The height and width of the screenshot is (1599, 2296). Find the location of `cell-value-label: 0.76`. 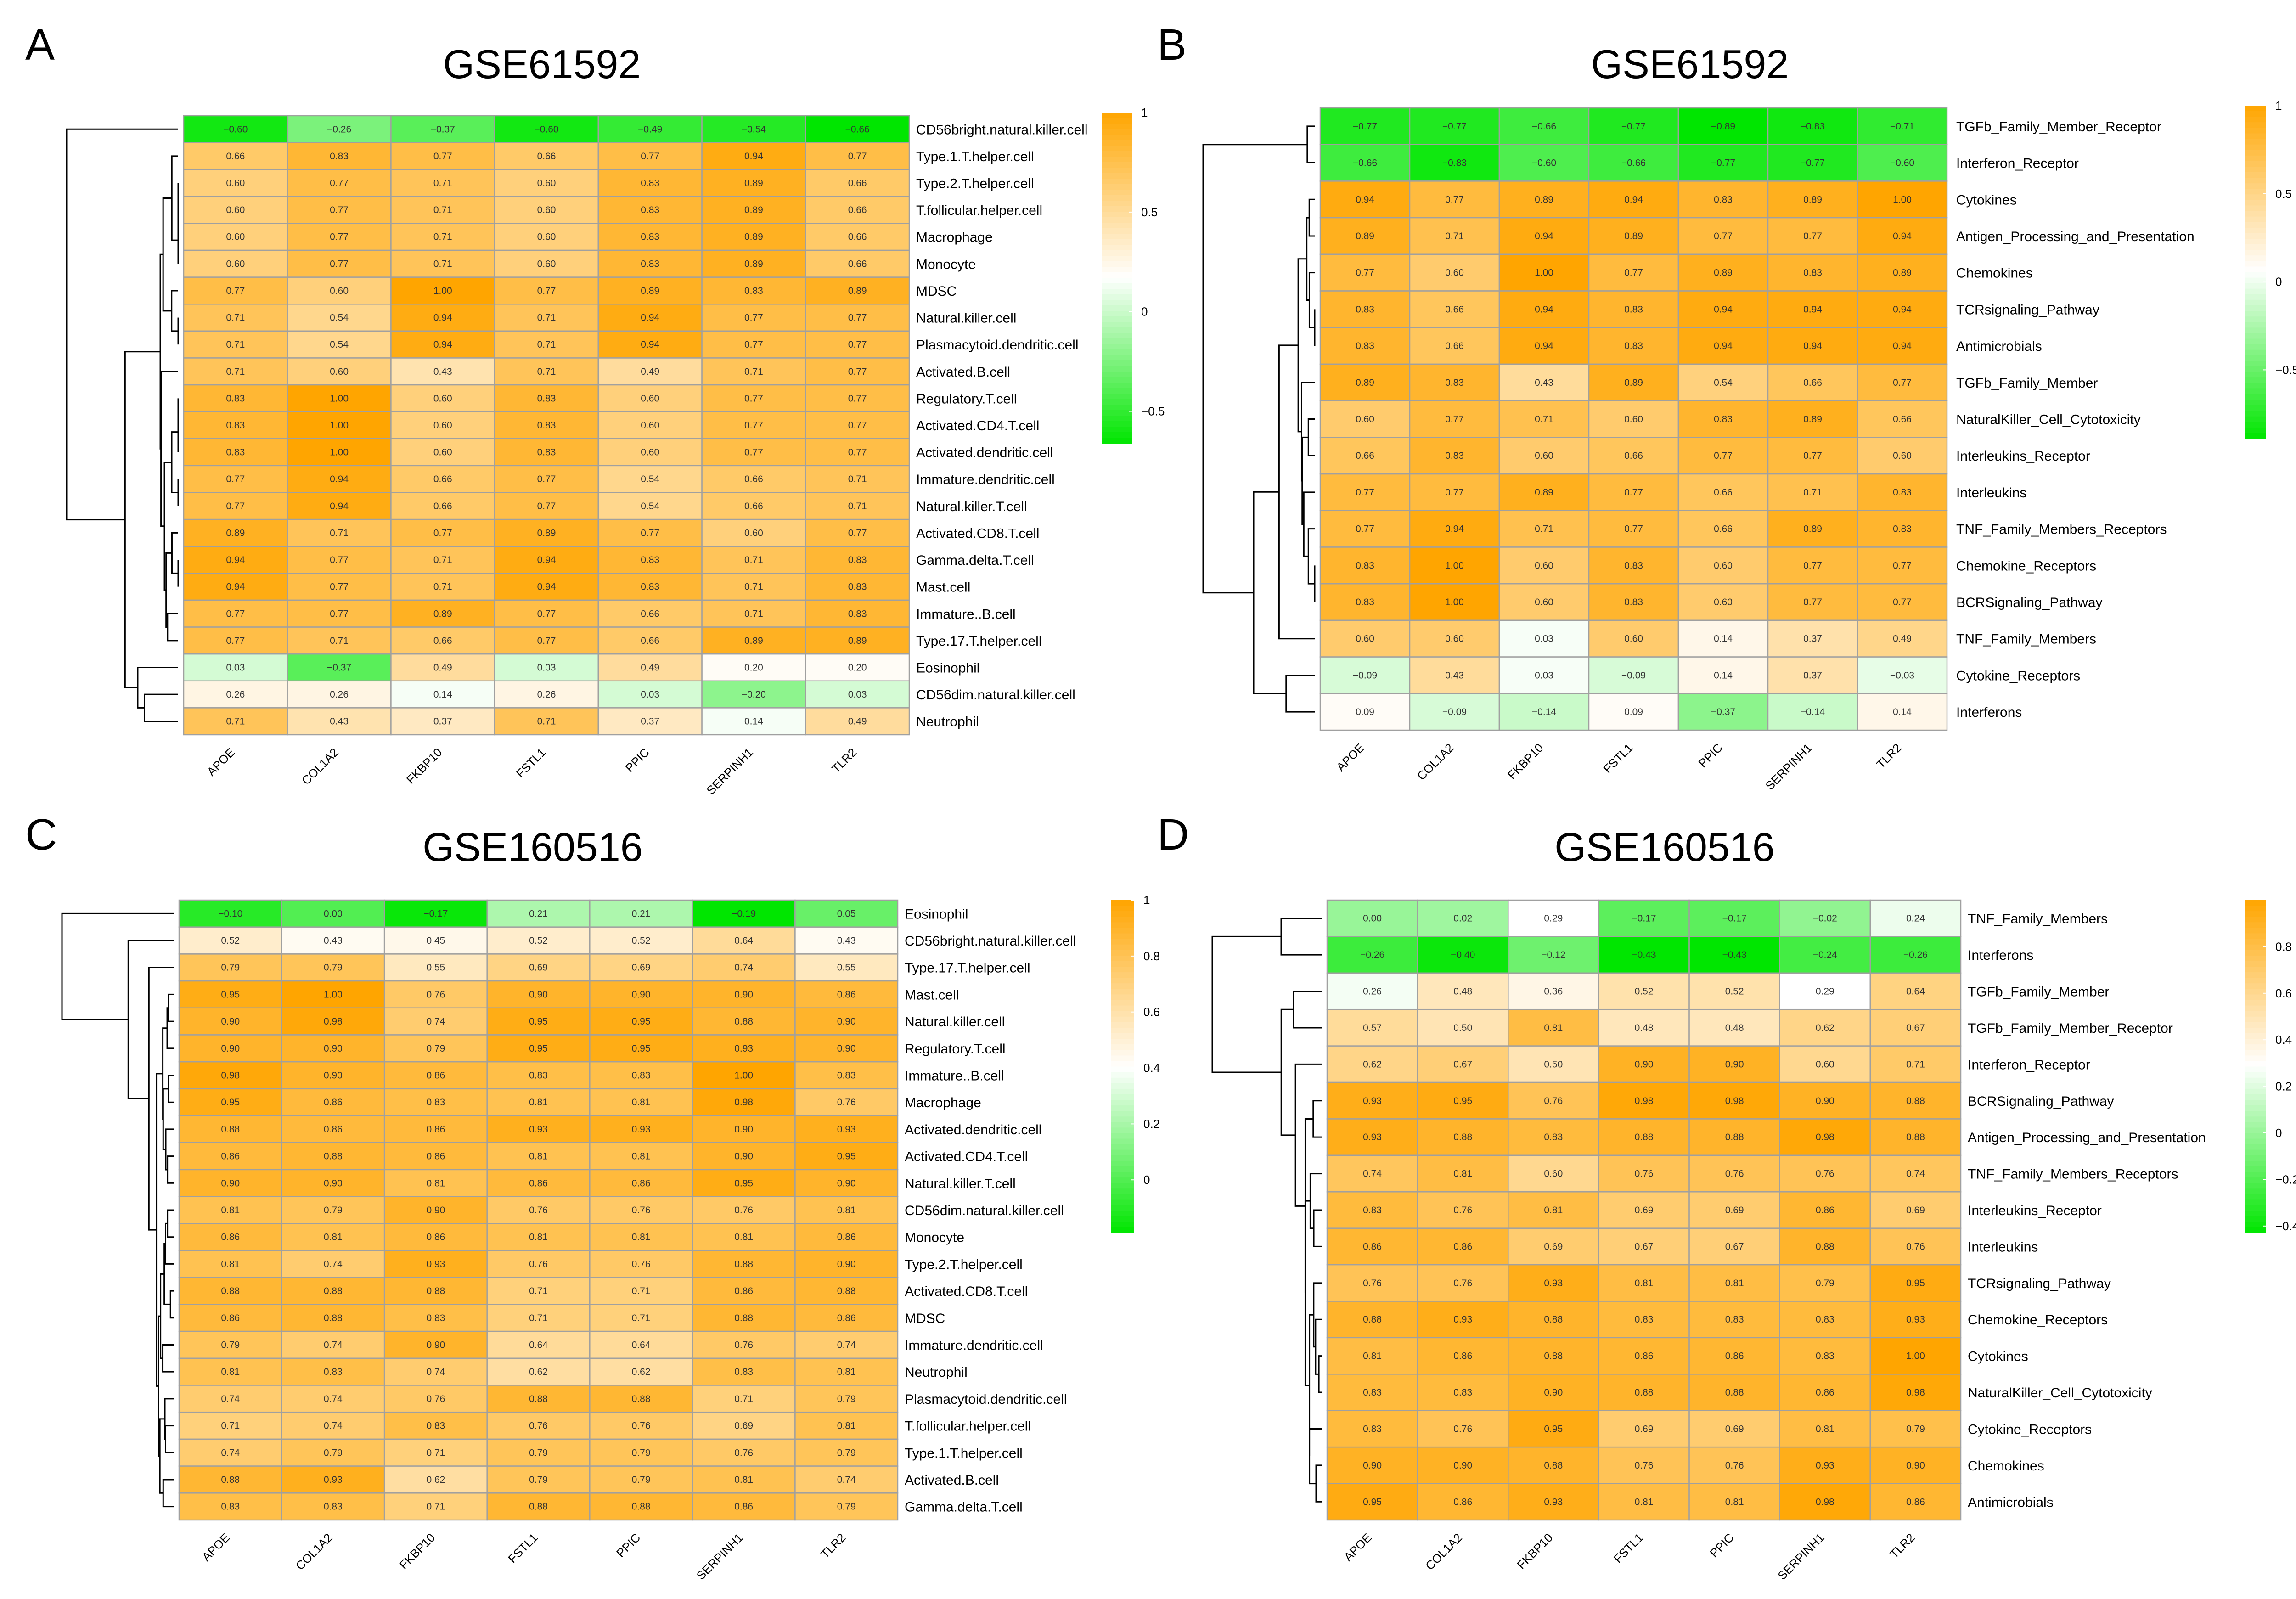

cell-value-label: 0.76 is located at coordinates (743, 1210).